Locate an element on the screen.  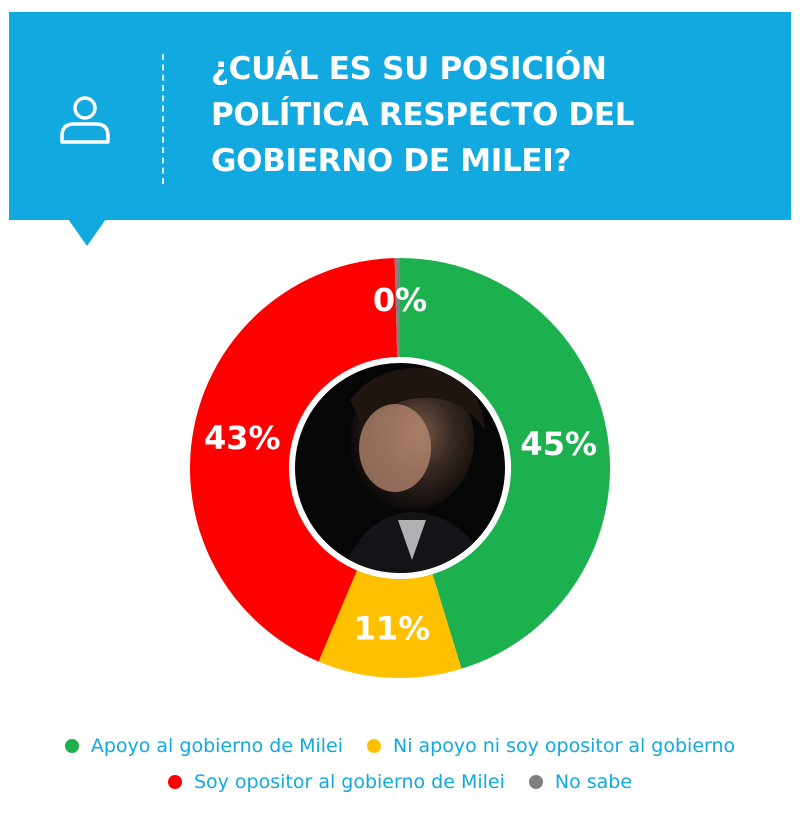
slice-value-label: 43% is located at coordinates (242, 438).